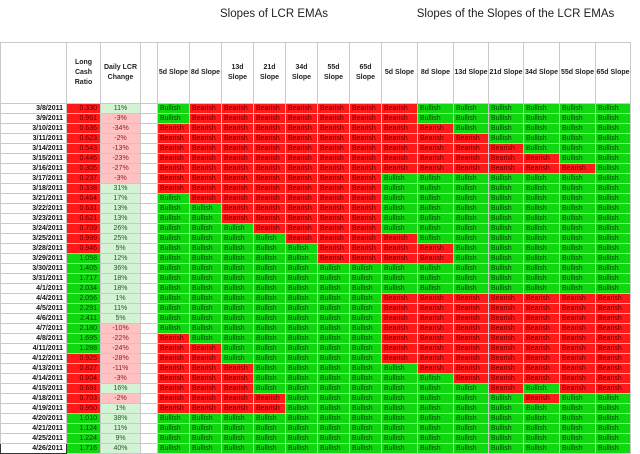  I want to click on date-cell: 3/24/2011, so click(33, 228).